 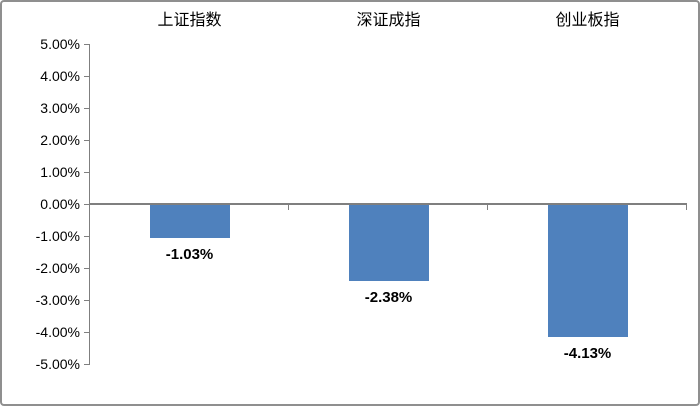 I want to click on bar-value-label: -4.13%, so click(x=587, y=353).